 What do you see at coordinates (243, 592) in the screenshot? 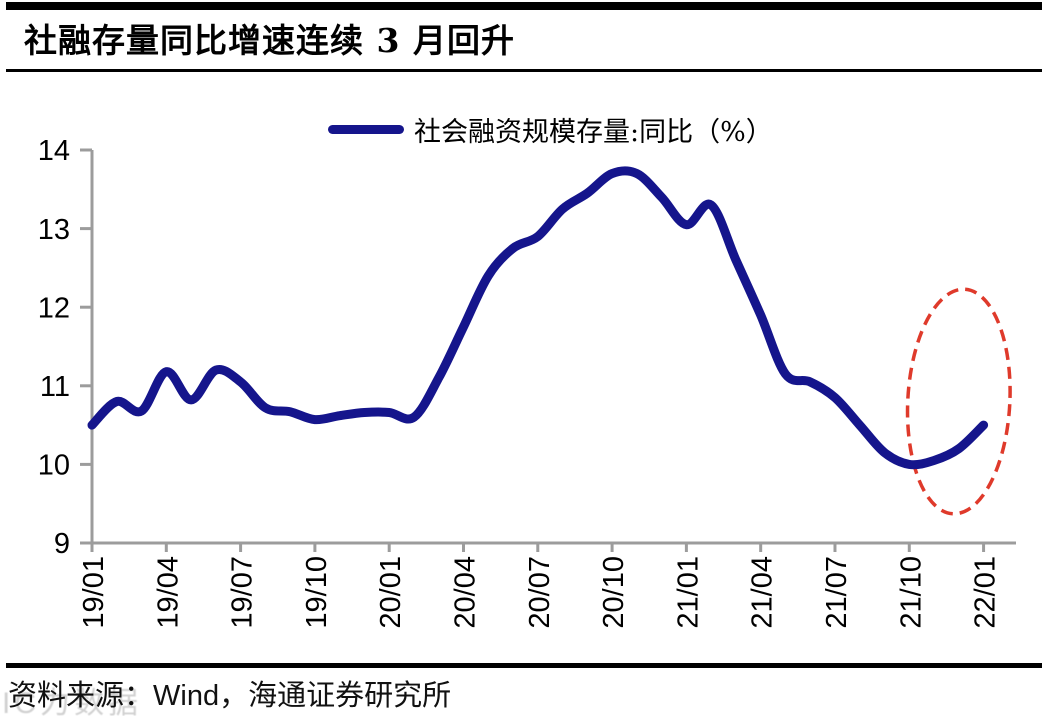
I see `x-tick-label: 19/07` at bounding box center [243, 592].